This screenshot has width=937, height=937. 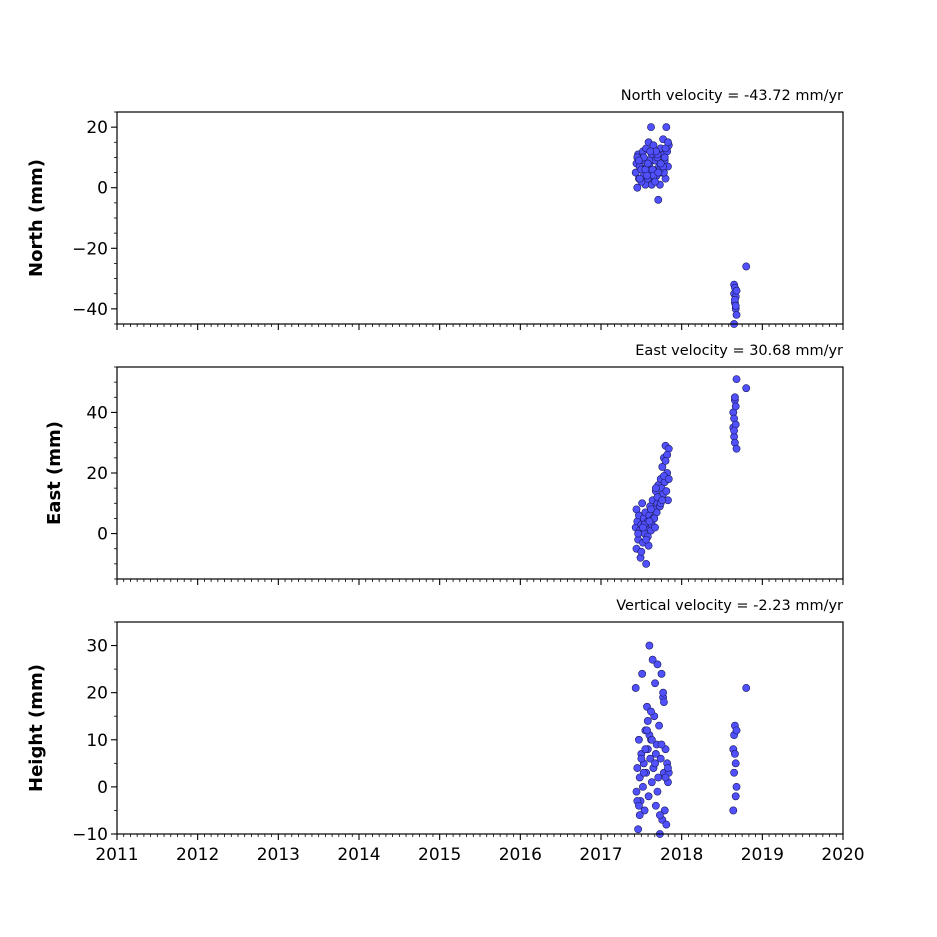 I want to click on east-points, so click(x=691, y=471).